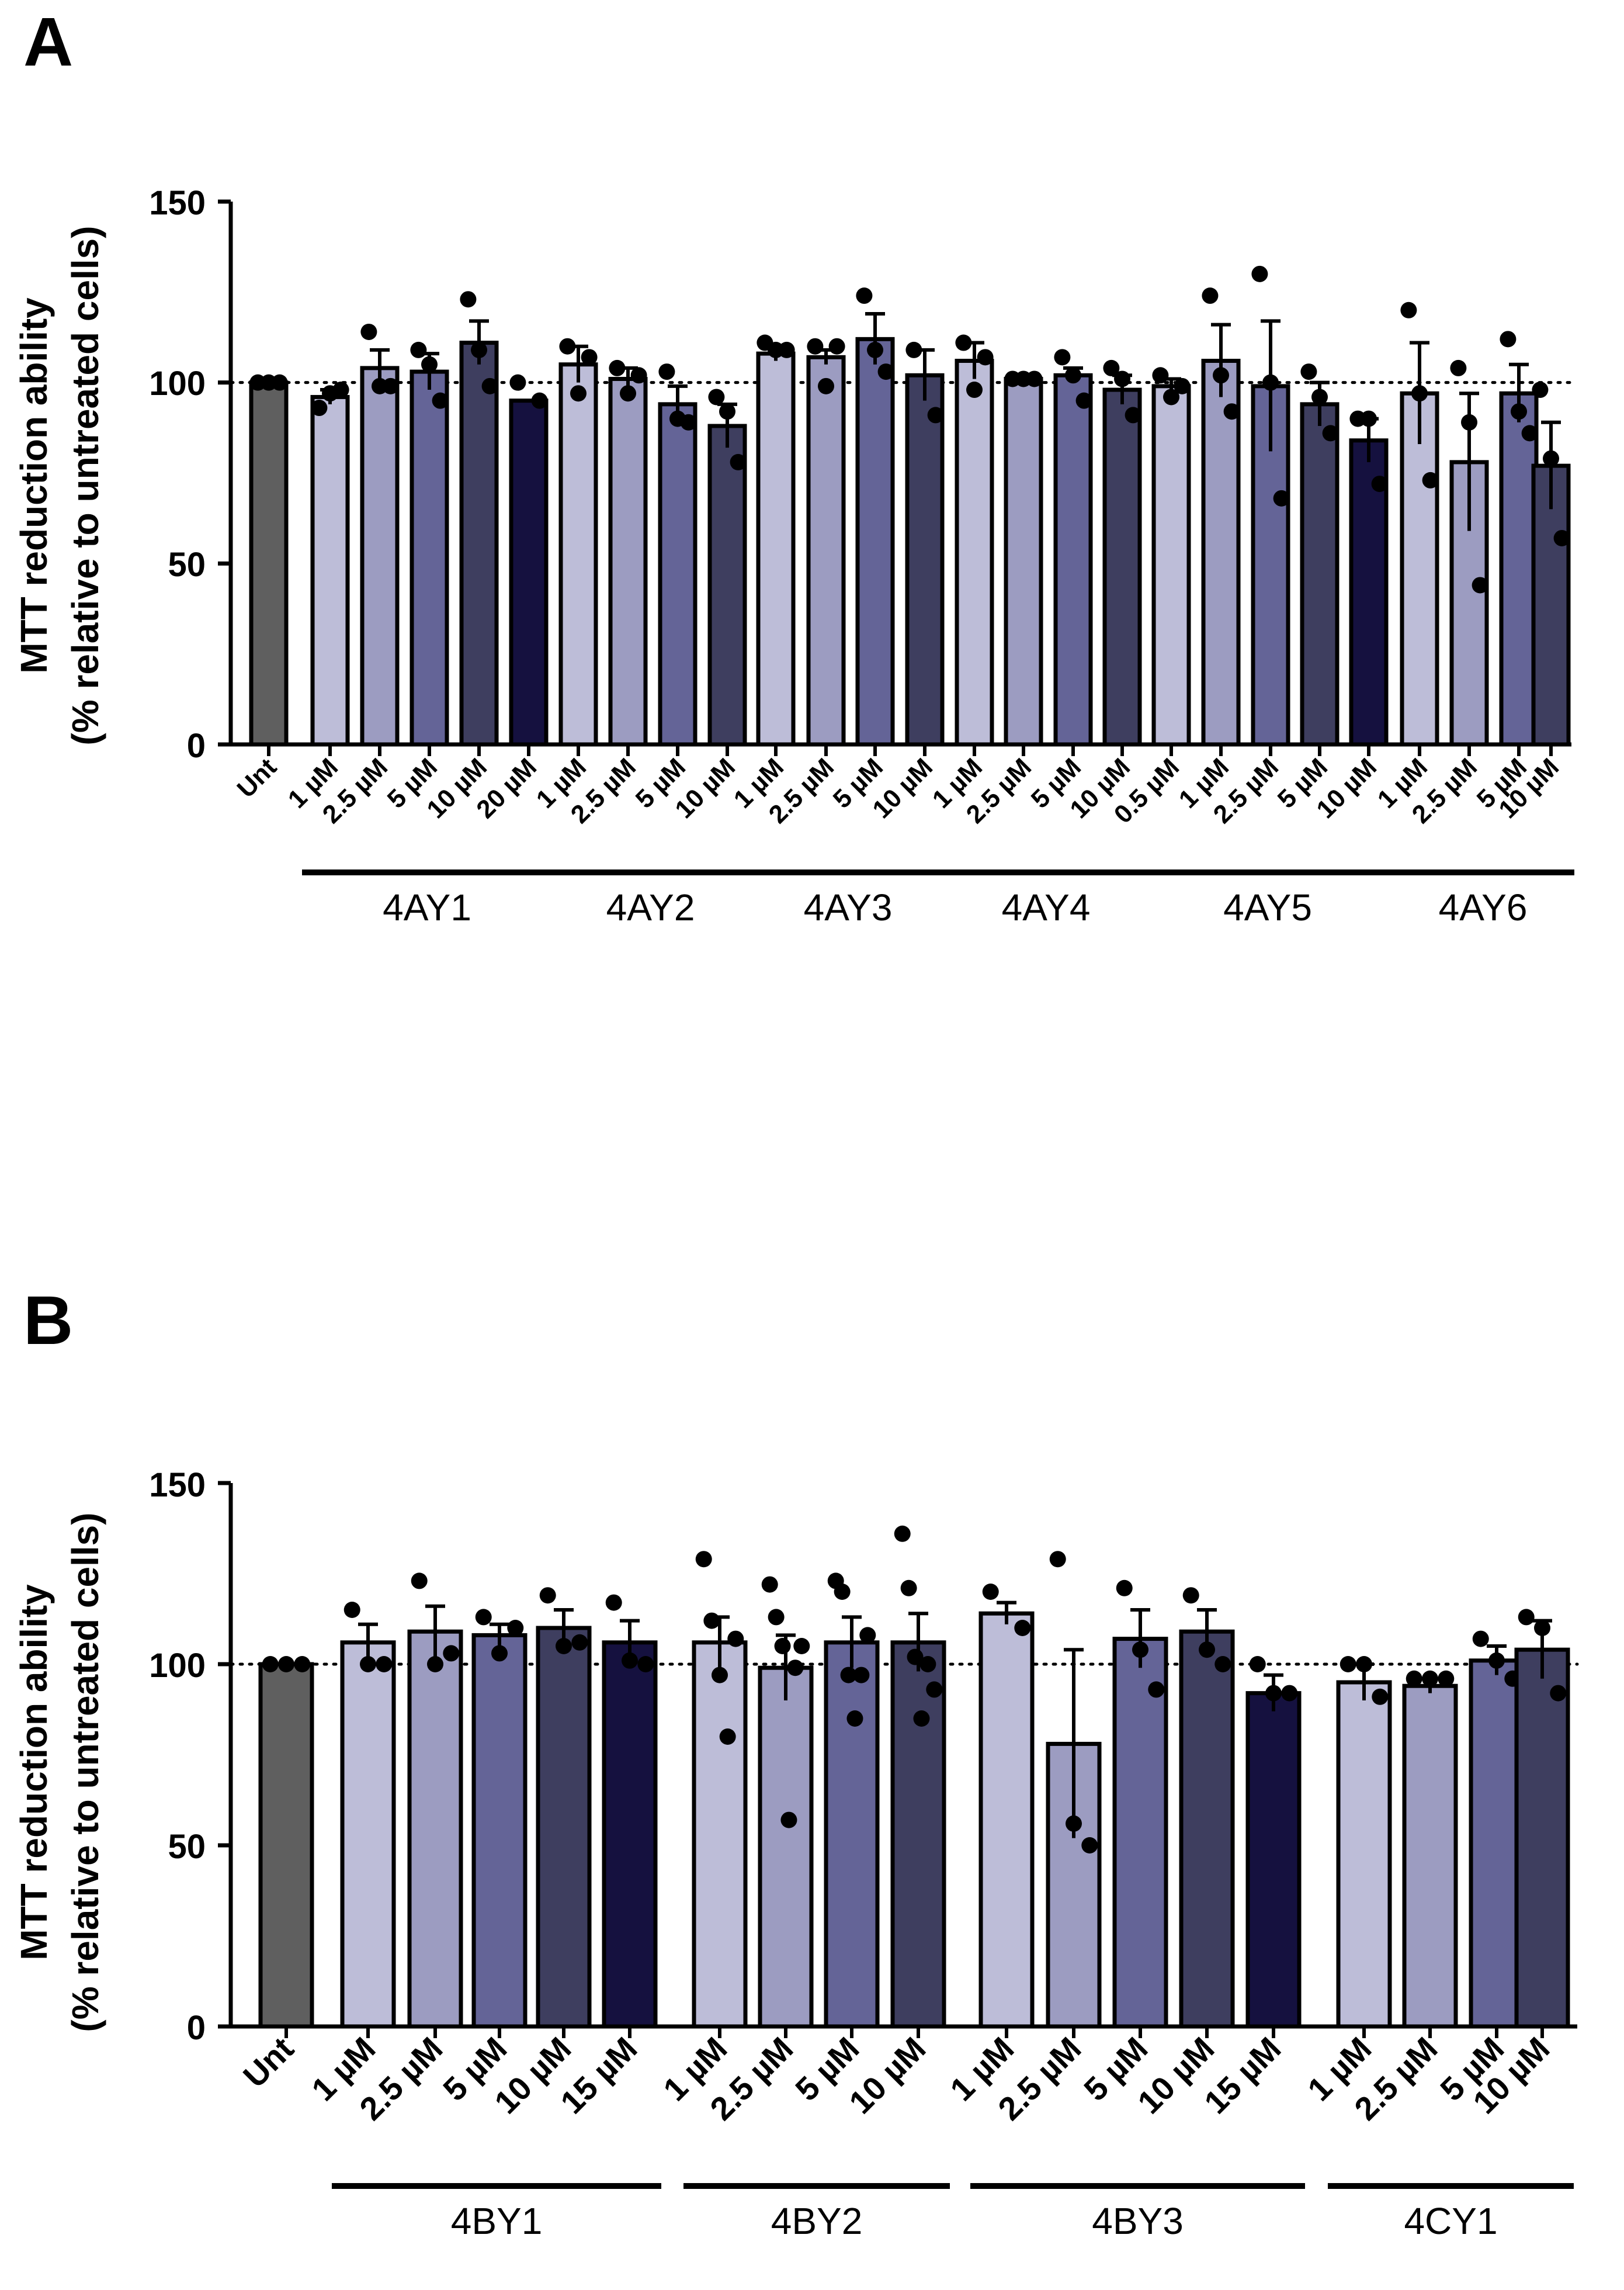  What do you see at coordinates (427, 907) in the screenshot?
I see `group-label: 4AY1` at bounding box center [427, 907].